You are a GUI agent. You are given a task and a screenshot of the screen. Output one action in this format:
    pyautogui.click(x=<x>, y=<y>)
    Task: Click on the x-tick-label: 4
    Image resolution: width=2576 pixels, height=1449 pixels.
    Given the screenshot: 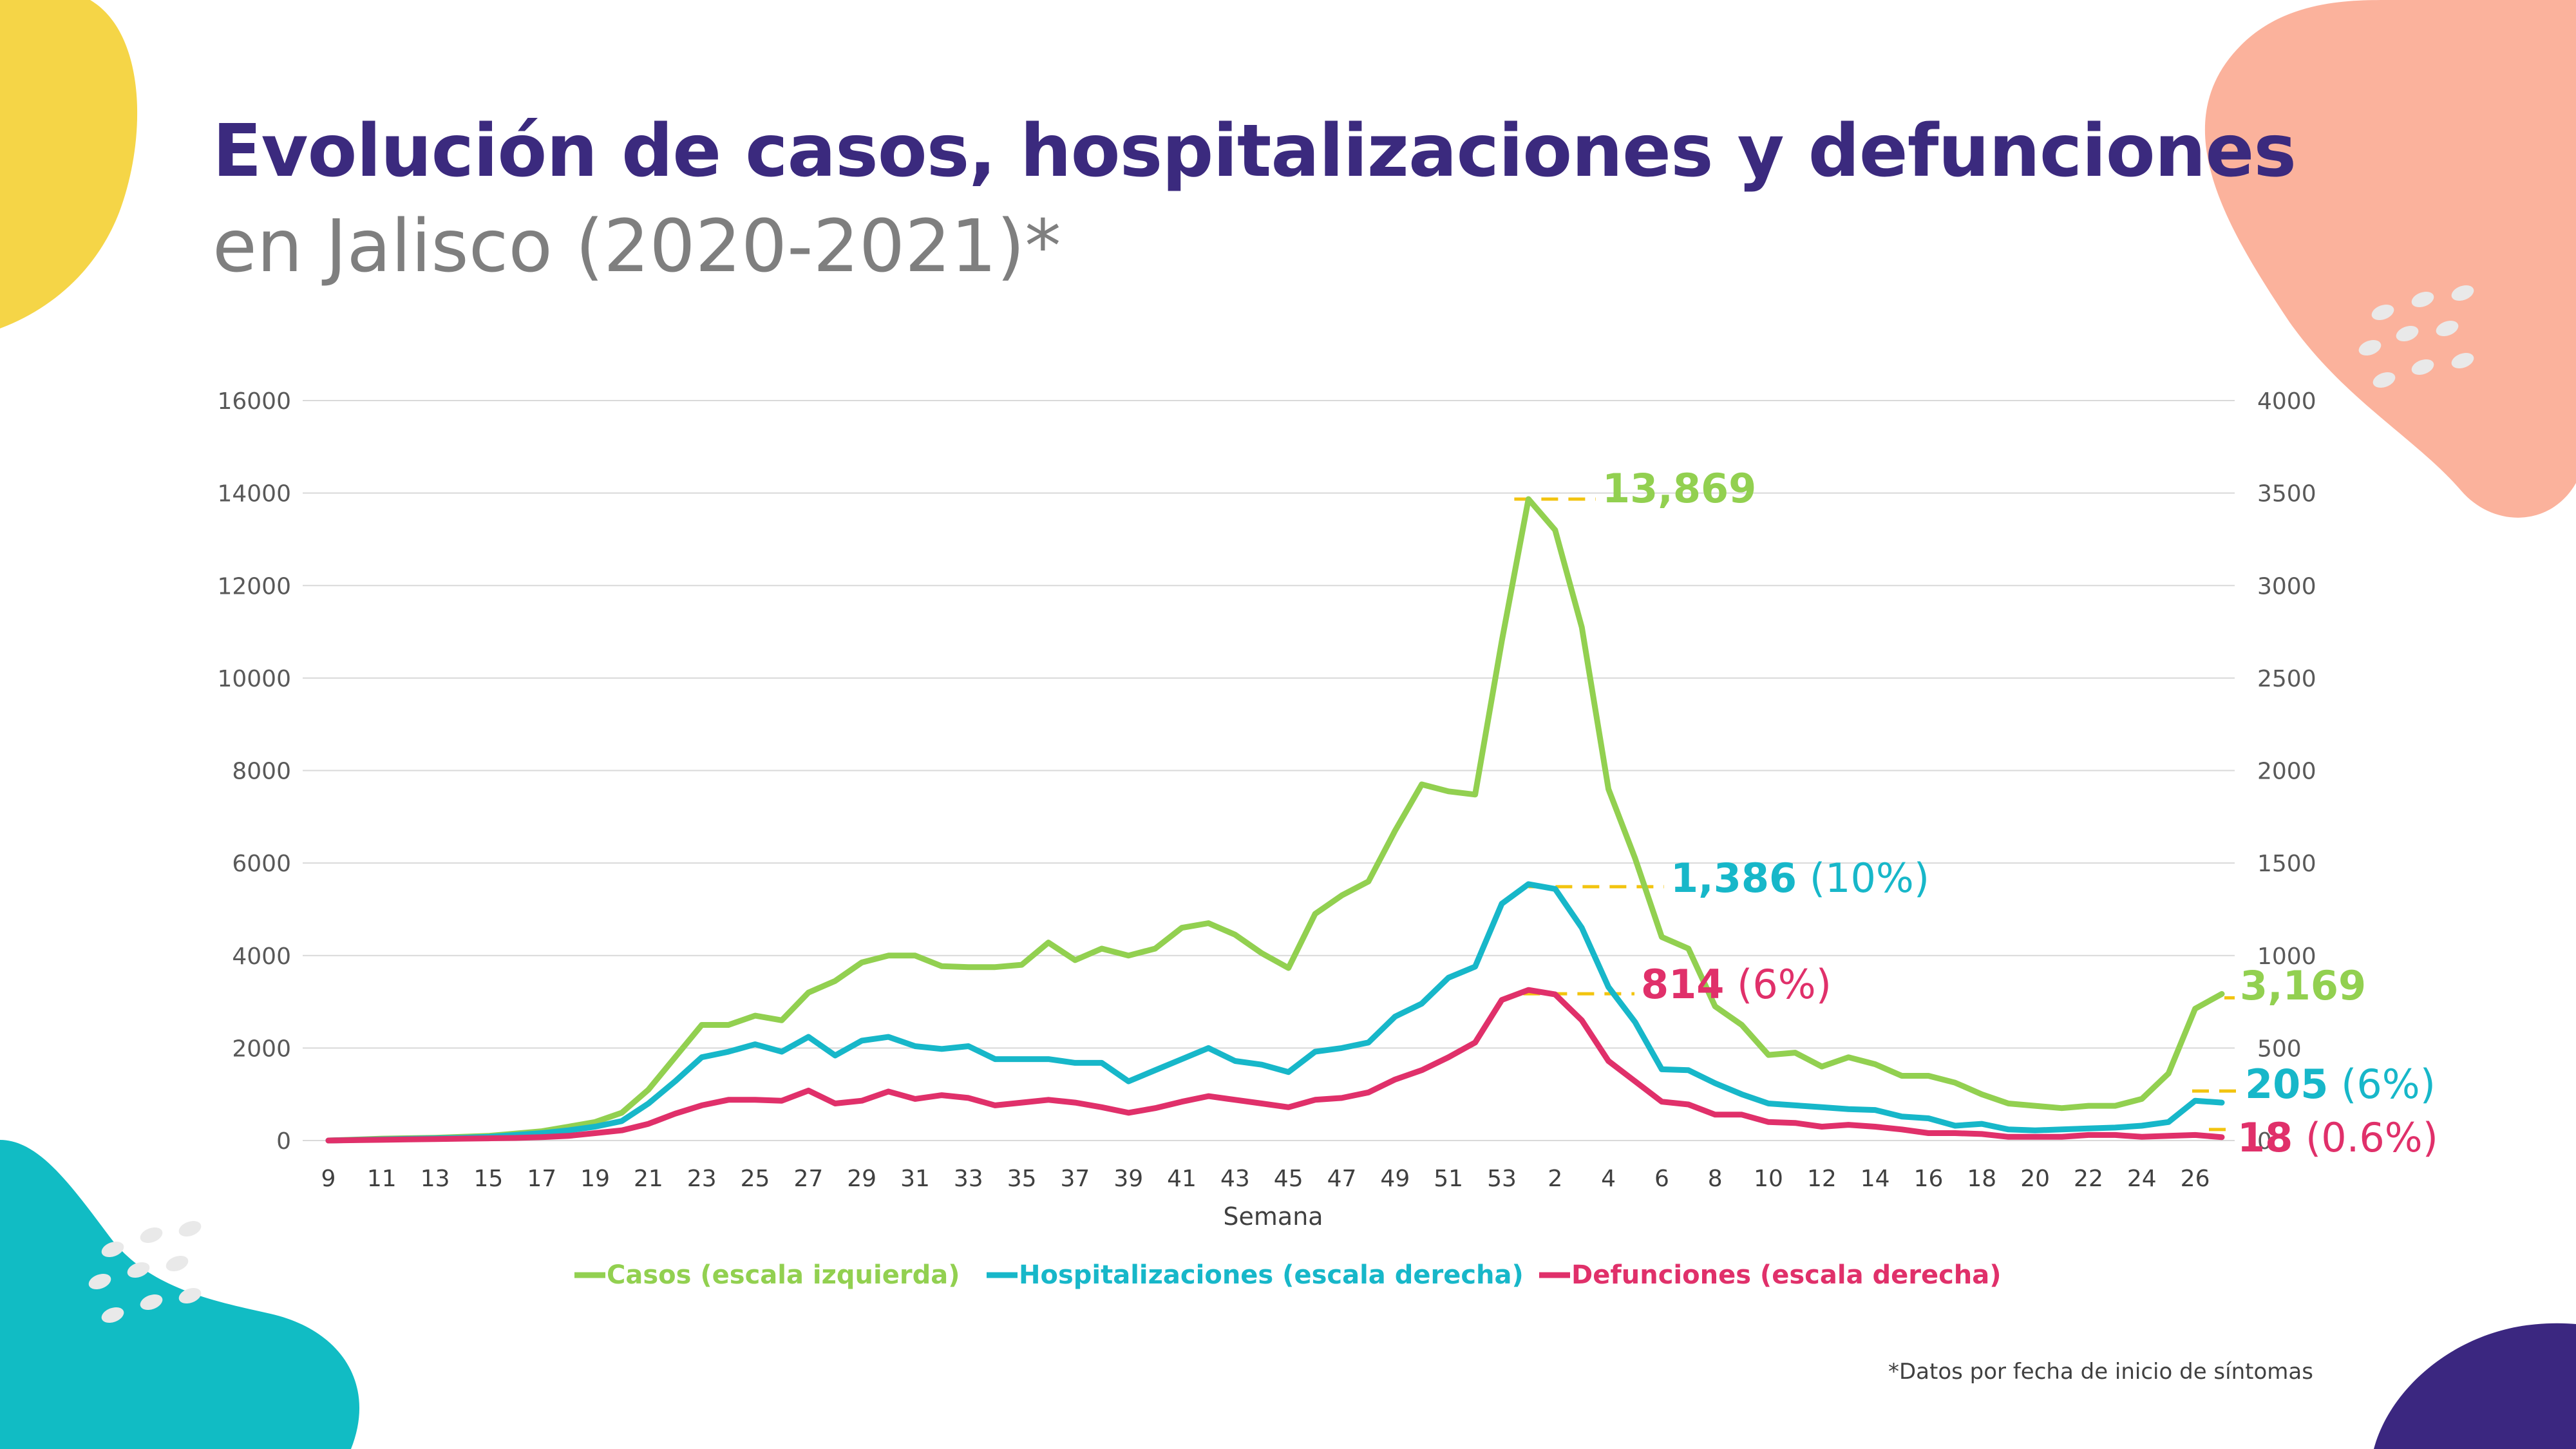 What is the action you would take?
    pyautogui.click(x=1609, y=1179)
    